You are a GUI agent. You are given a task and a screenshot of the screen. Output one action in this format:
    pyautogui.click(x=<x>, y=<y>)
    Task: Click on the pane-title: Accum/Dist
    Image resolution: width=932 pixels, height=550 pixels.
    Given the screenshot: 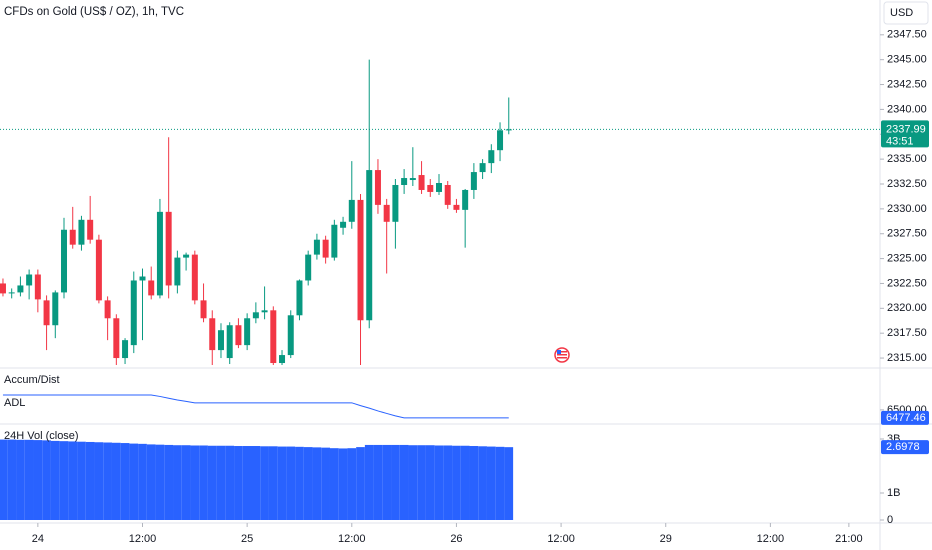 What is the action you would take?
    pyautogui.click(x=32, y=380)
    